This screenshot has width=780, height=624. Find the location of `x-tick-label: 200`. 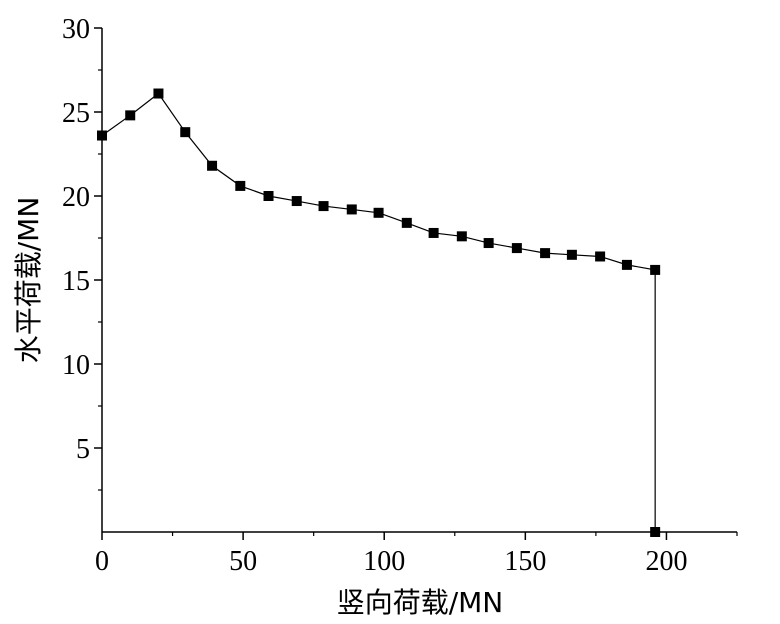

x-tick-label: 200 is located at coordinates (666, 561).